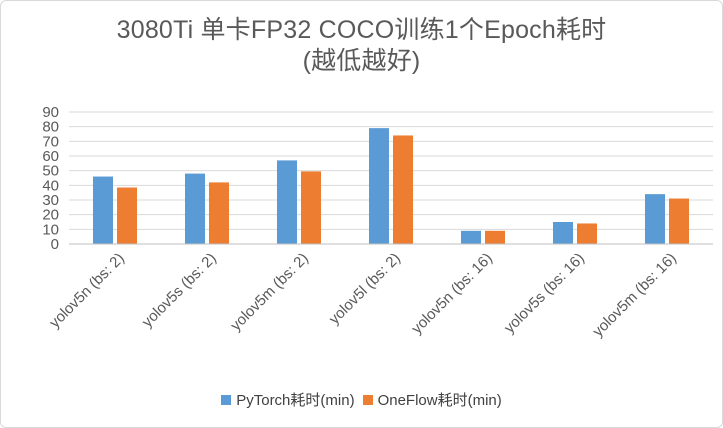  What do you see at coordinates (50, 127) in the screenshot?
I see `y-tick-label: 80` at bounding box center [50, 127].